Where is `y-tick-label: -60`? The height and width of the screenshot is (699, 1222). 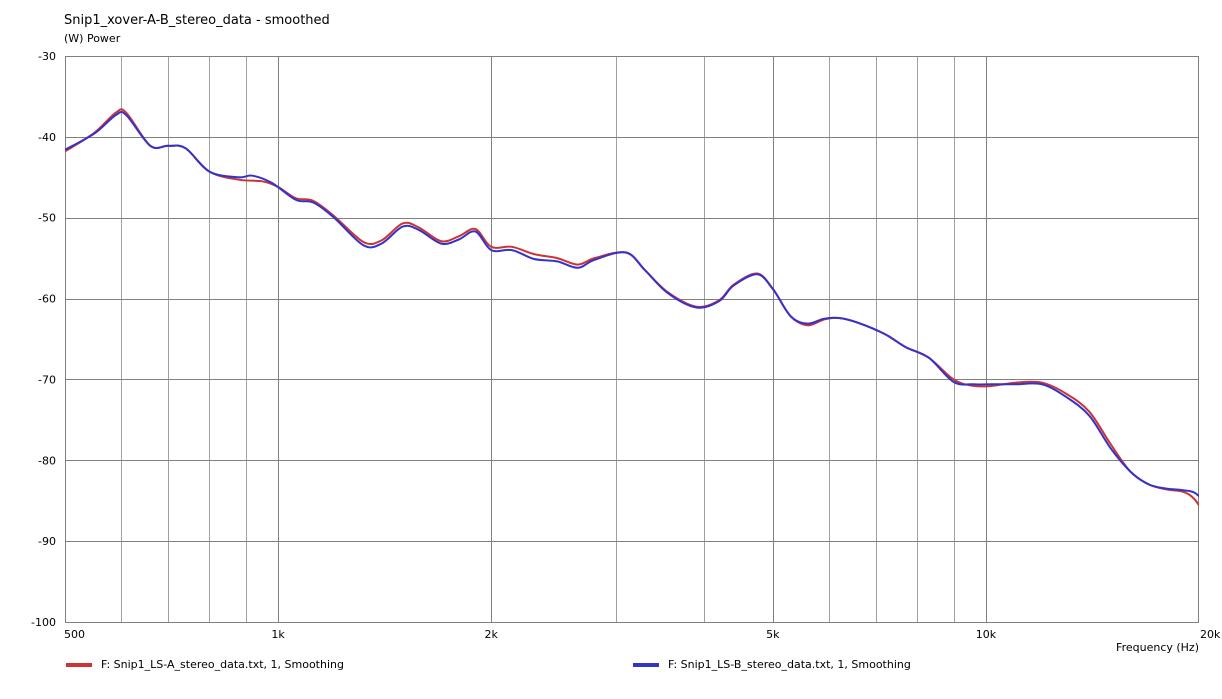 y-tick-label: -60 is located at coordinates (47, 299).